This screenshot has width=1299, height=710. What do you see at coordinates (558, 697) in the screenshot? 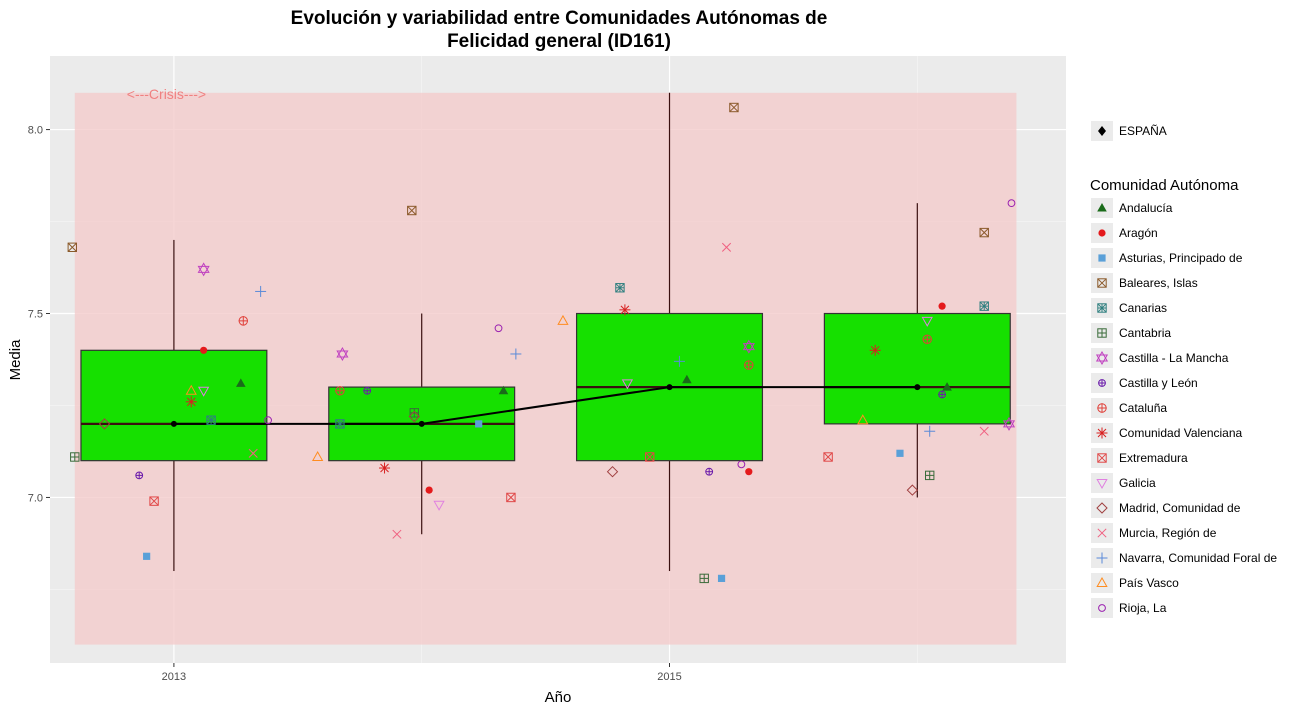
I see `x-axis-title: Año` at bounding box center [558, 697].